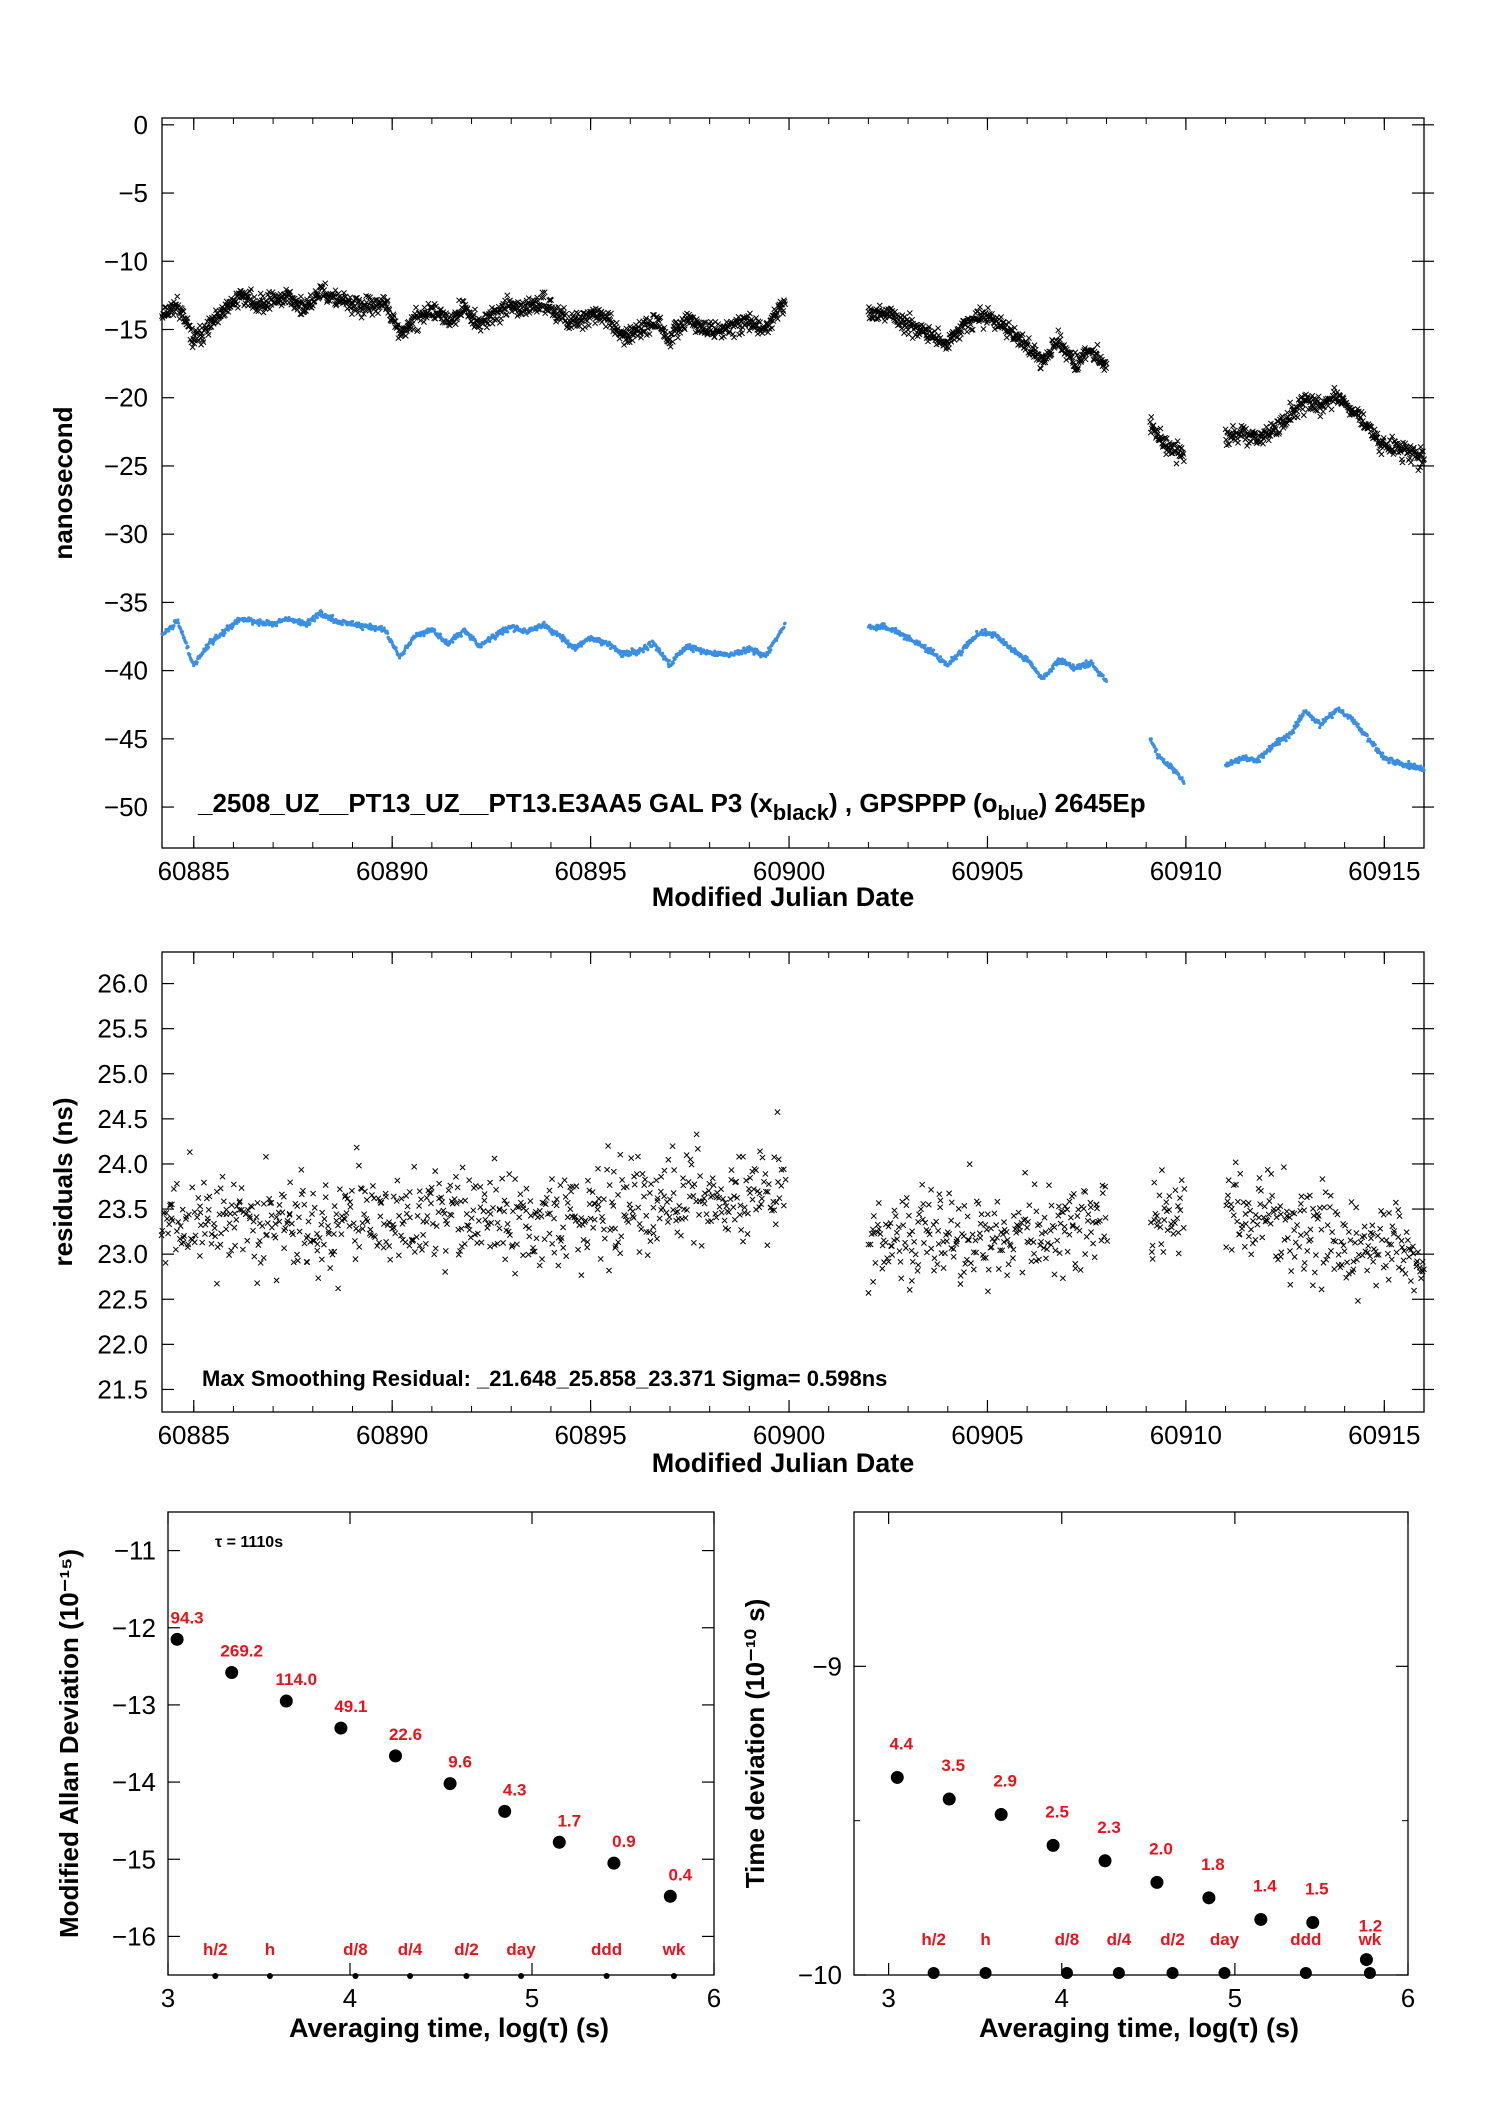 The image size is (1488, 2105). I want to click on y-tick-label: −50, so click(126, 807).